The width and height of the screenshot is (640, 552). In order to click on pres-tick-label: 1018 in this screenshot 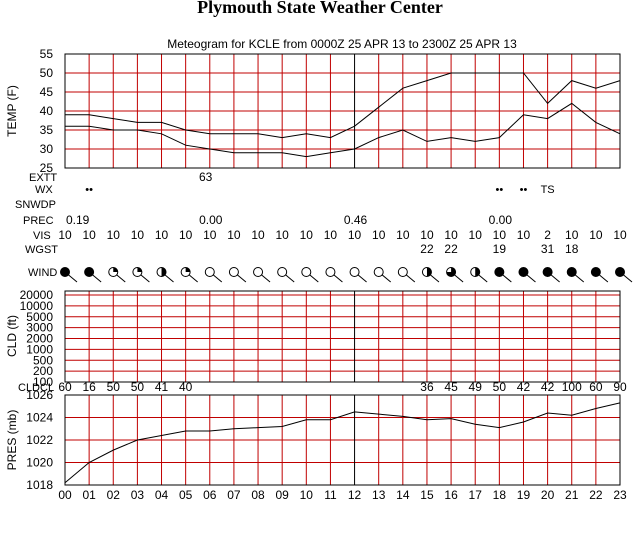, I will do `click(39, 485)`.